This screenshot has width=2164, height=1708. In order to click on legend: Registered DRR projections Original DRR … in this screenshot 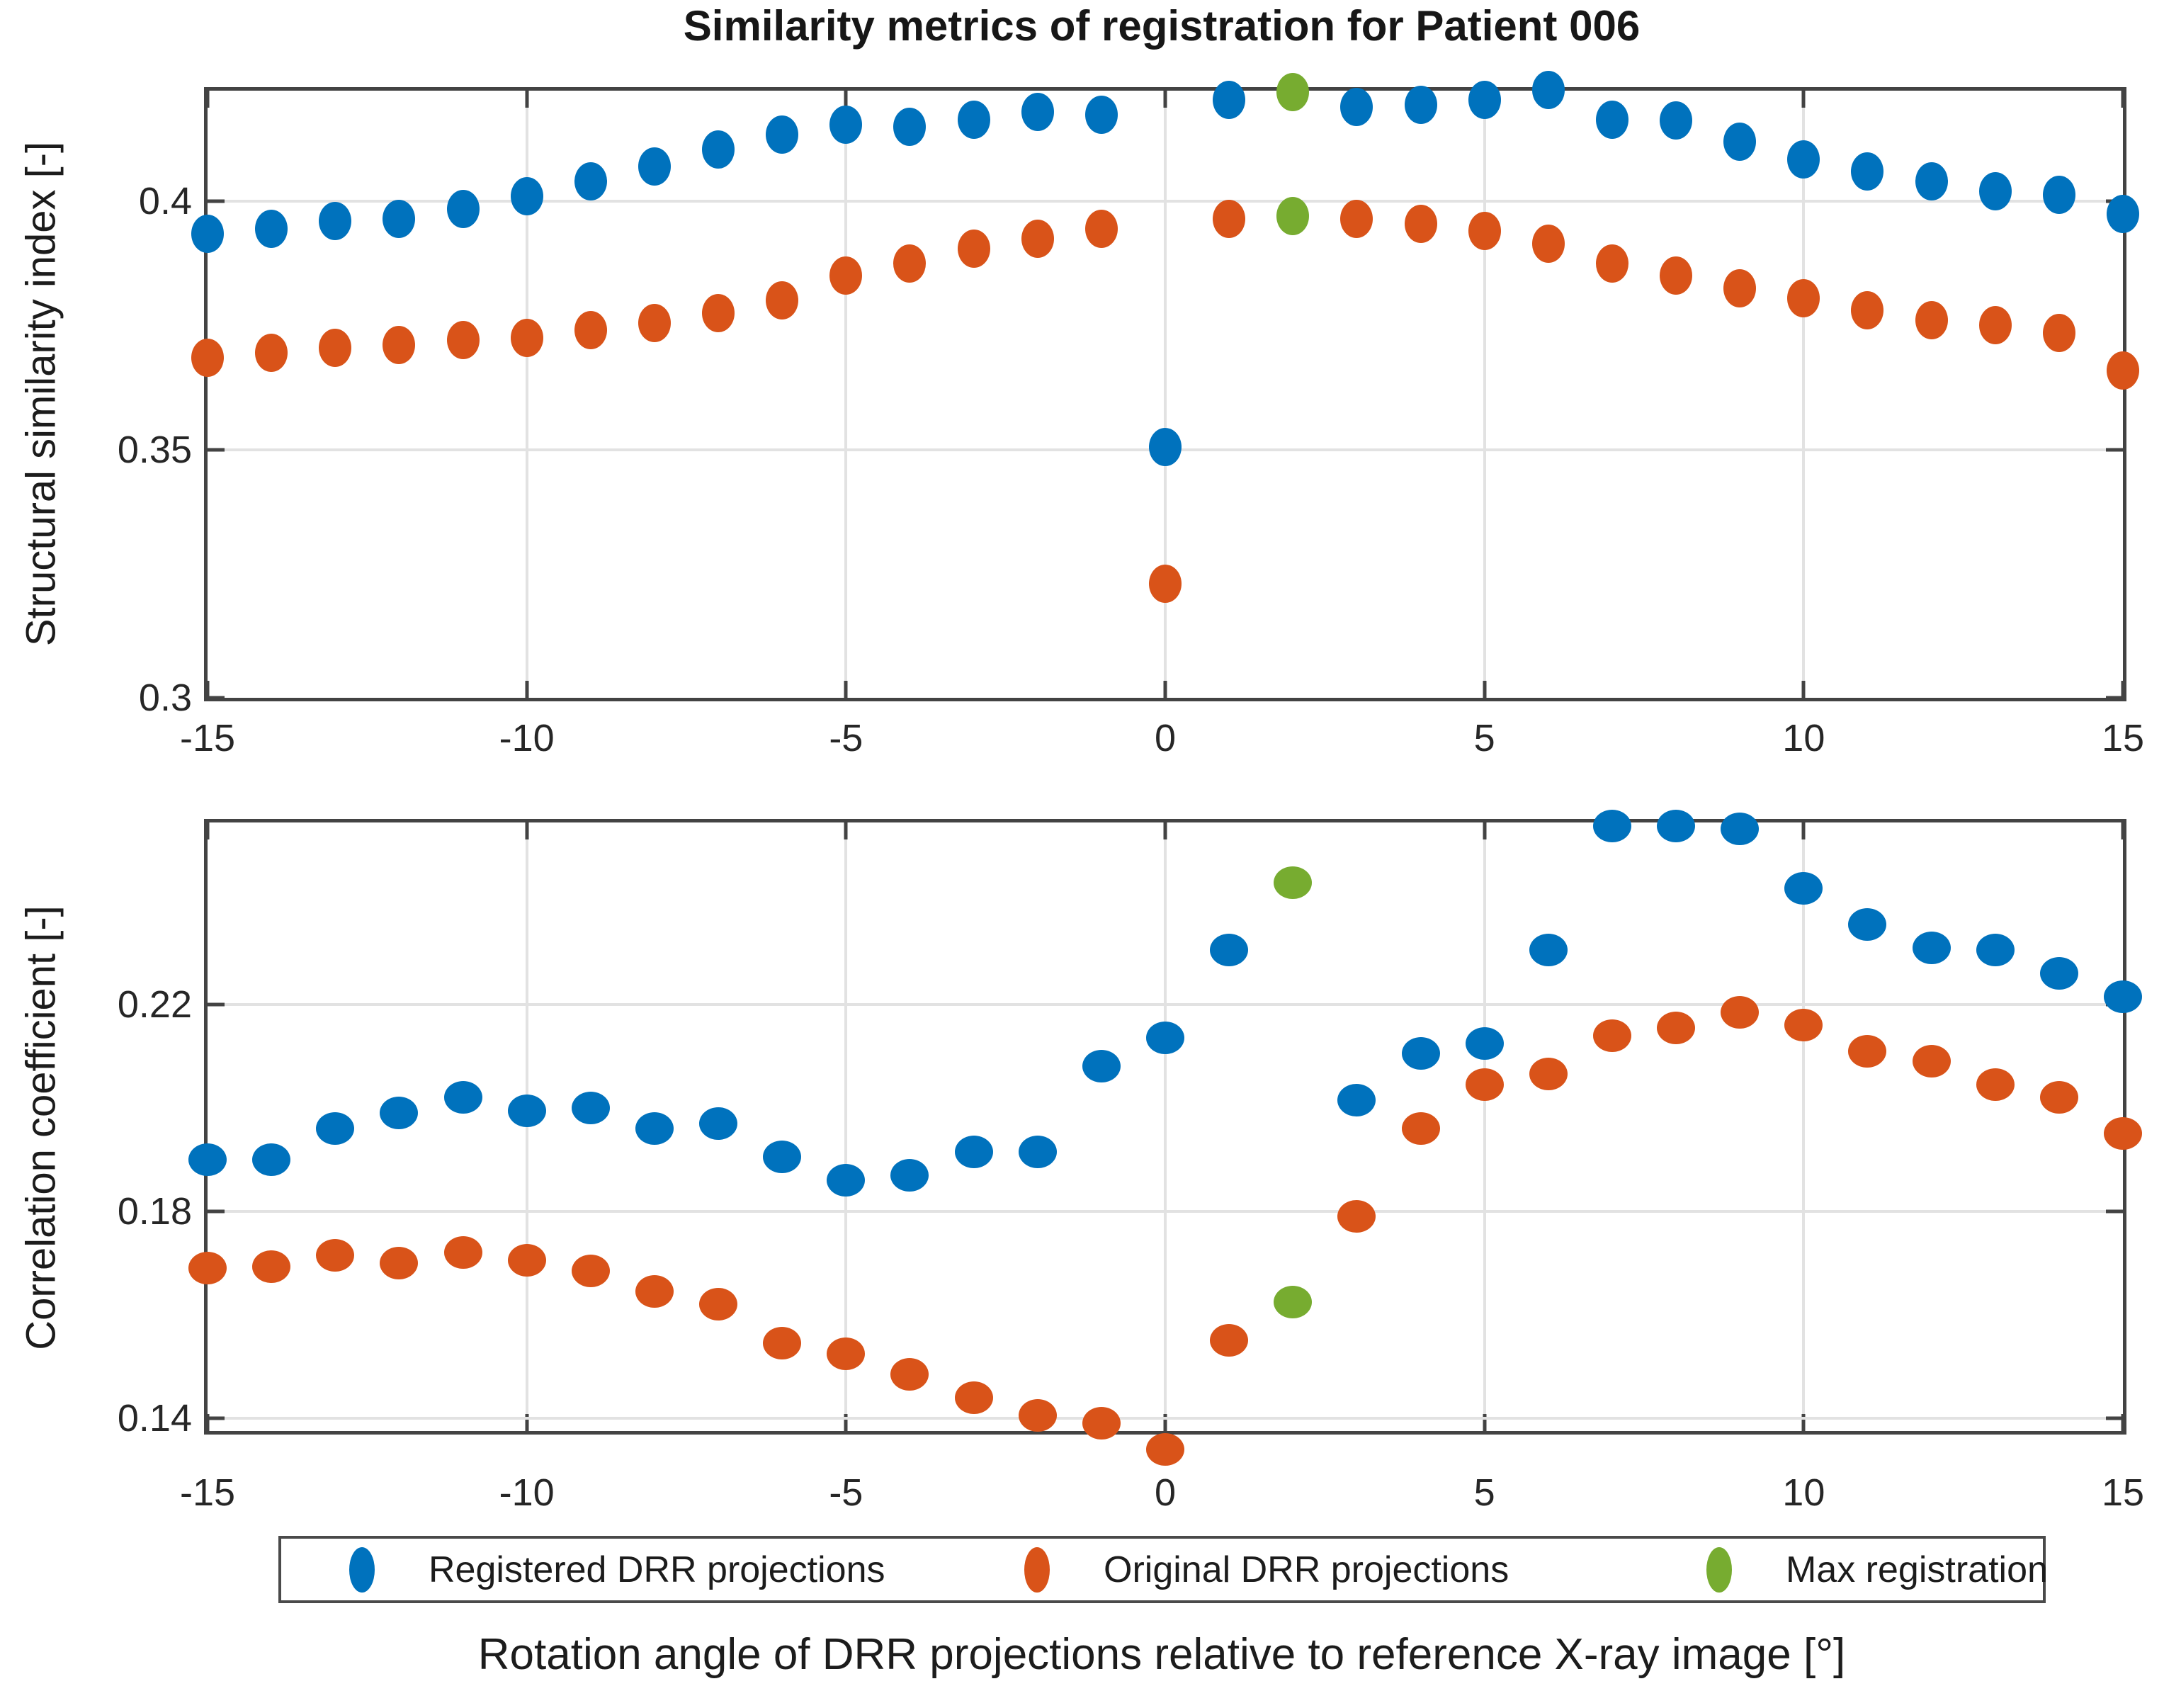, I will do `click(1163, 1569)`.